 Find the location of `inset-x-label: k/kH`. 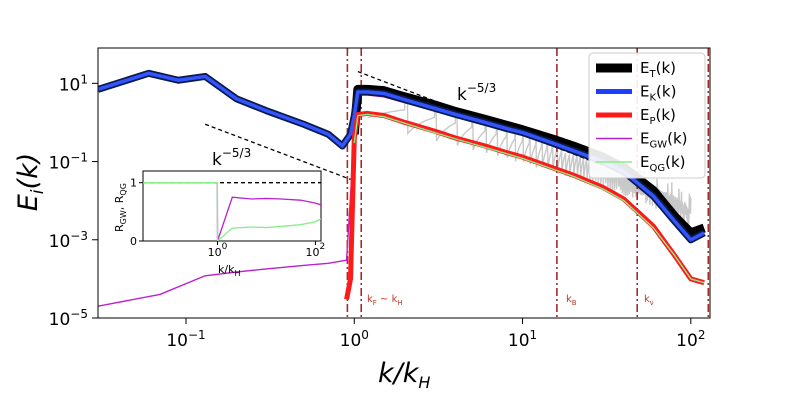

inset-x-label: k/kH is located at coordinates (229, 270).